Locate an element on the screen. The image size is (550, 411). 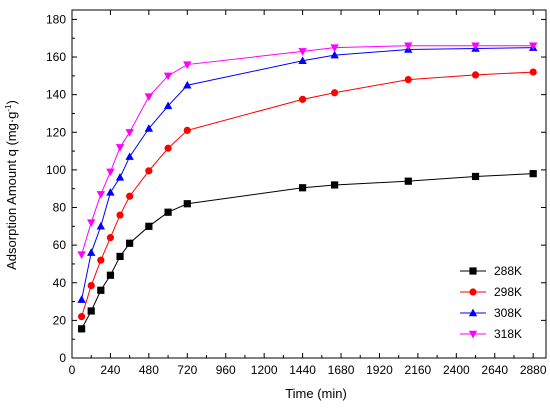
legend-marker-288k is located at coordinates (473, 271).